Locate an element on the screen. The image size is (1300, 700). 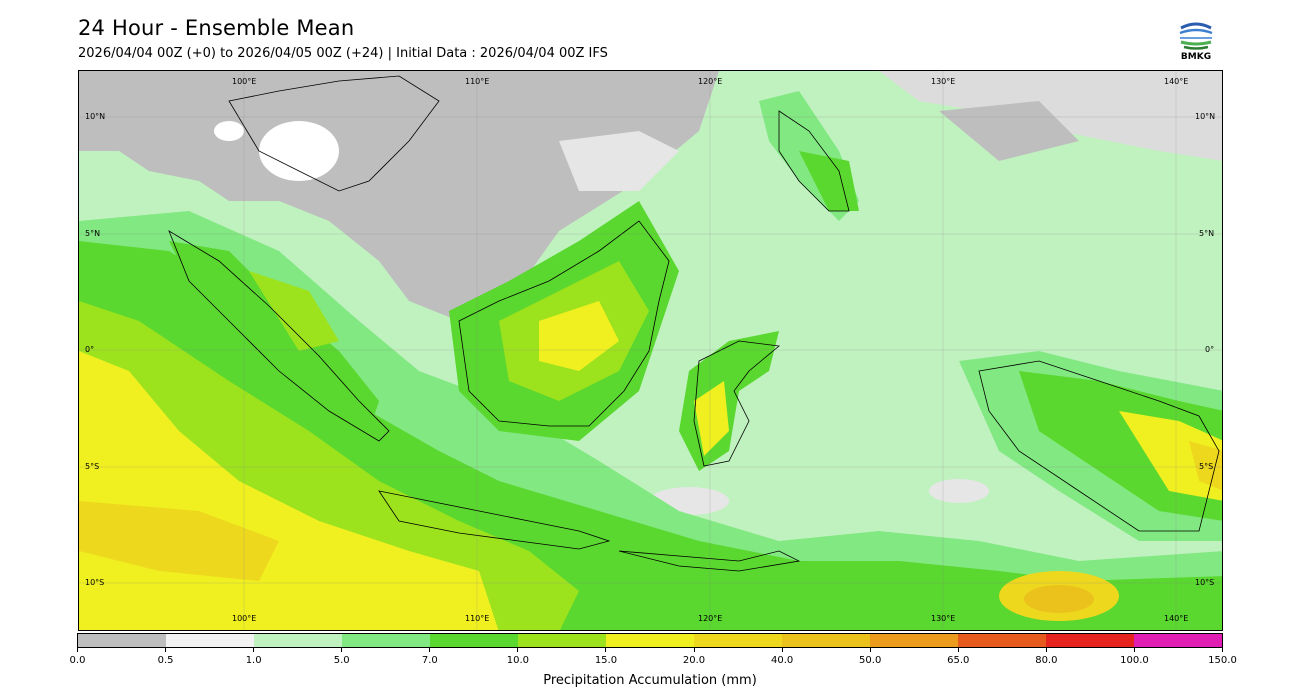
logo-text: BMKG is located at coordinates (1196, 57).